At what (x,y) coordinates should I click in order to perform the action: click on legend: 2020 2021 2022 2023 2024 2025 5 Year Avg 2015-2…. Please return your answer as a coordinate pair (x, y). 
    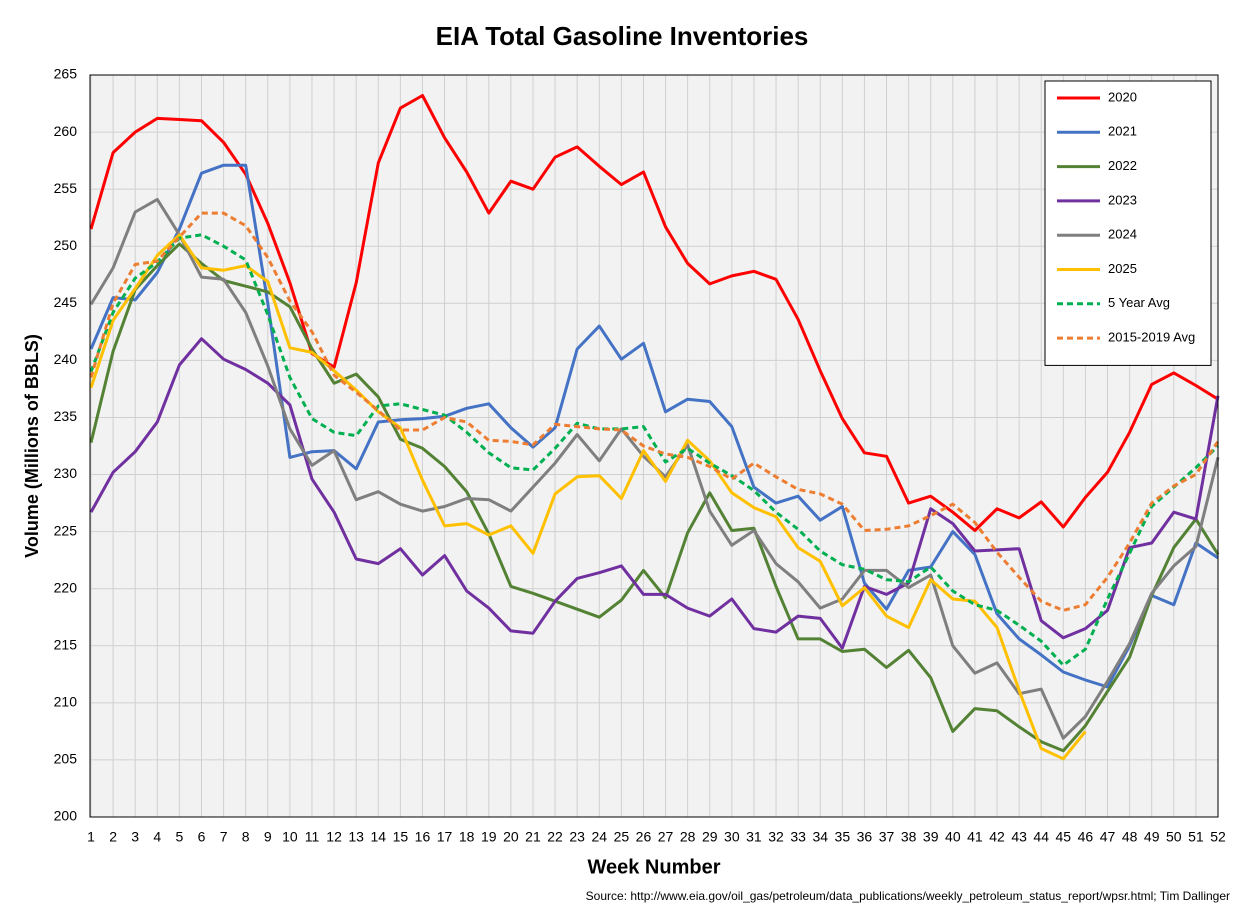
    Looking at the image, I should click on (1128, 223).